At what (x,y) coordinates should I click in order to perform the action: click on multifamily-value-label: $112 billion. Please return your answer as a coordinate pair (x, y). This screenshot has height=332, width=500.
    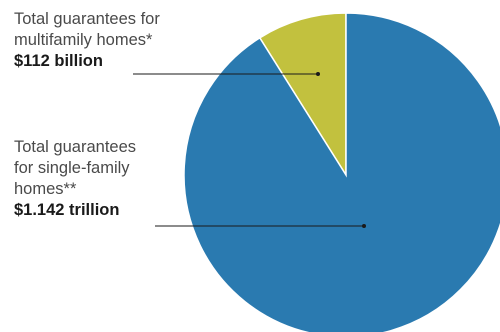
    Looking at the image, I should click on (58, 61).